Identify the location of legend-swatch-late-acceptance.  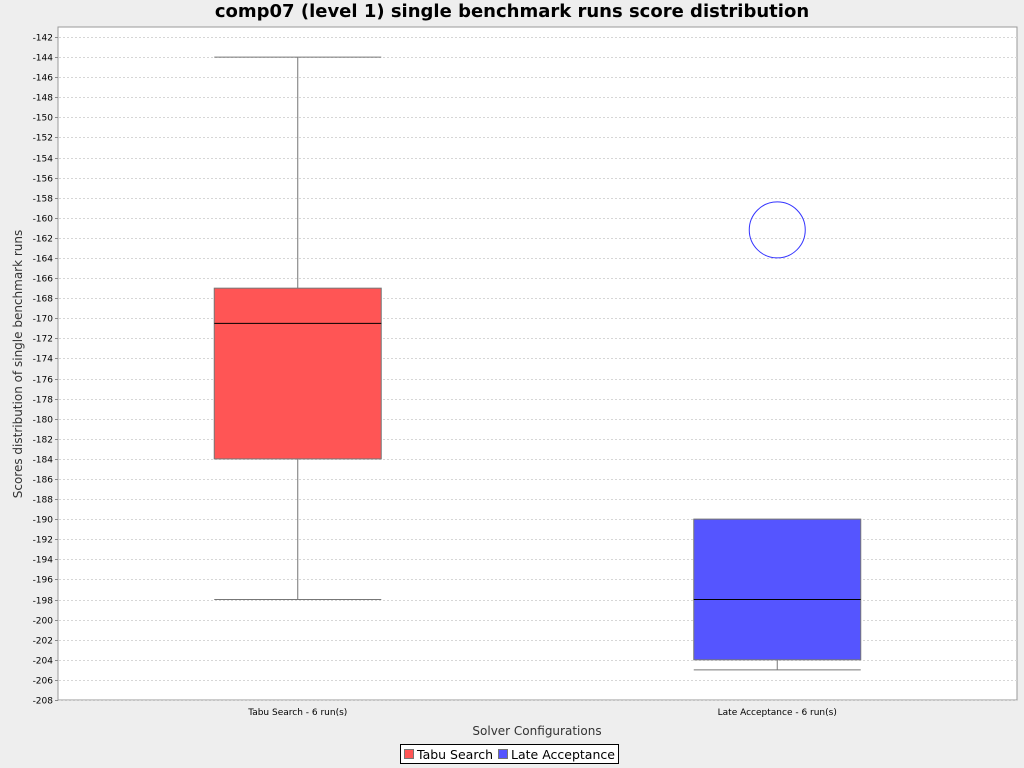
(503, 754).